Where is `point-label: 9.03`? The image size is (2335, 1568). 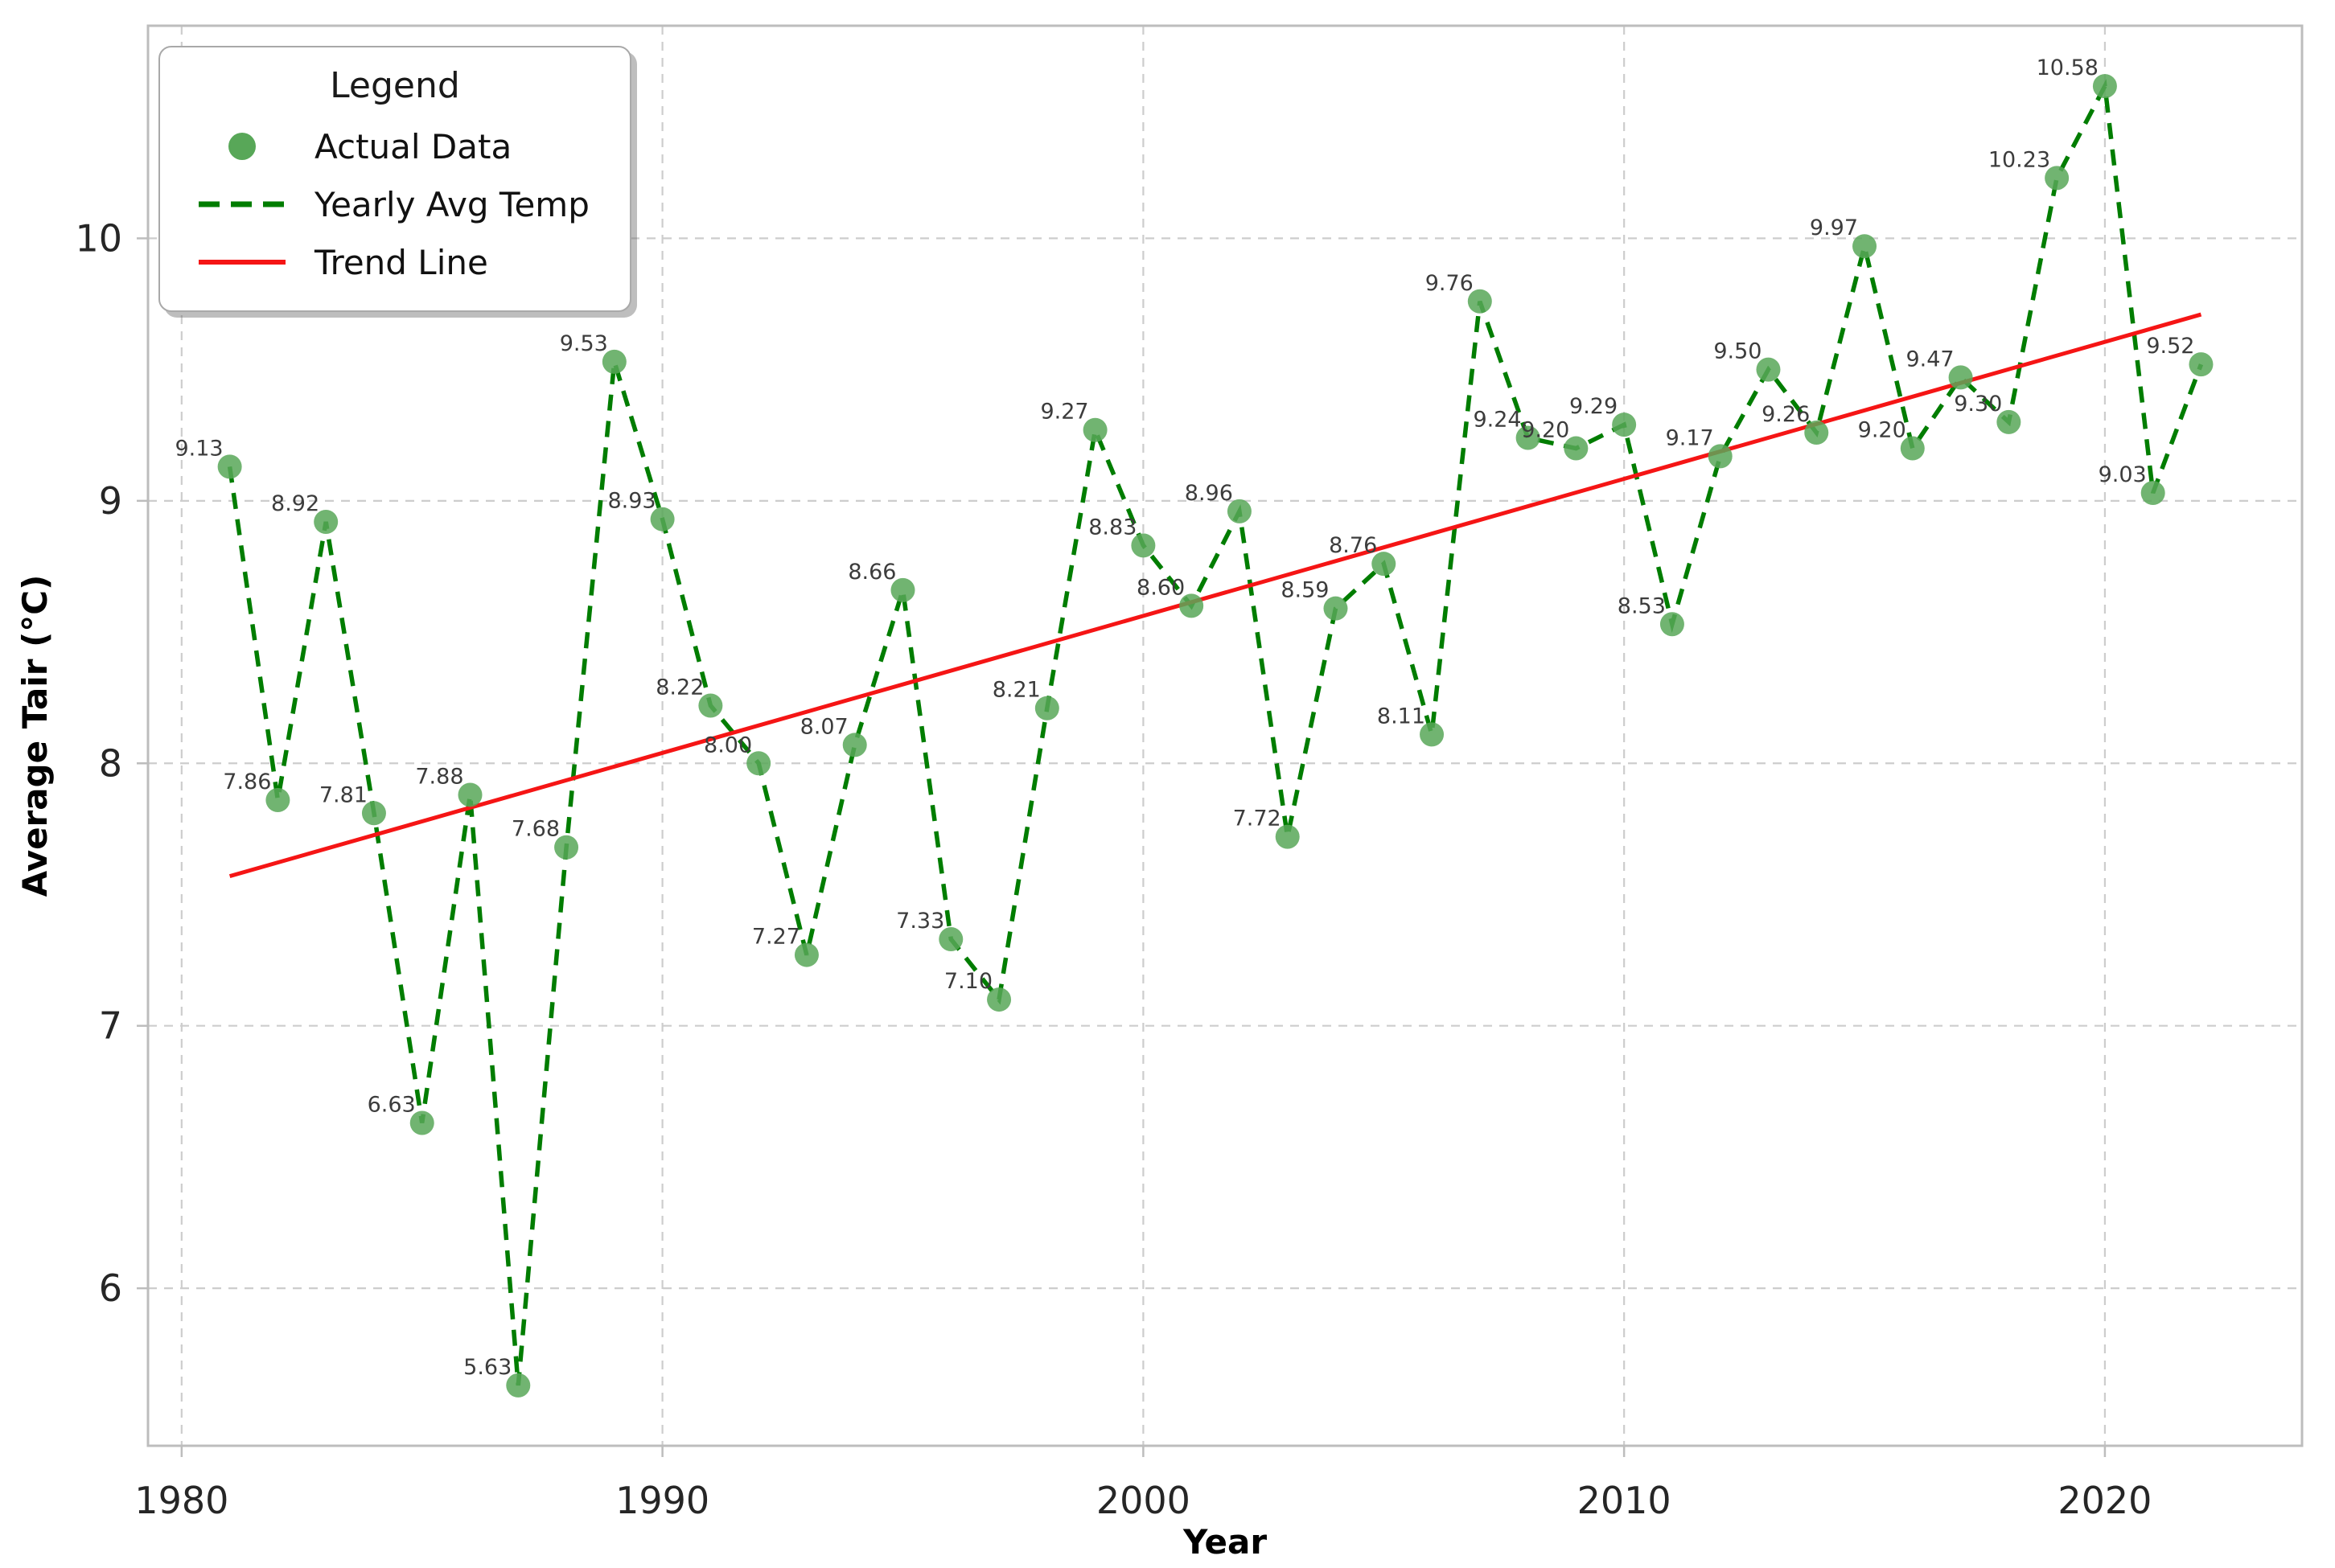 point-label: 9.03 is located at coordinates (2123, 474).